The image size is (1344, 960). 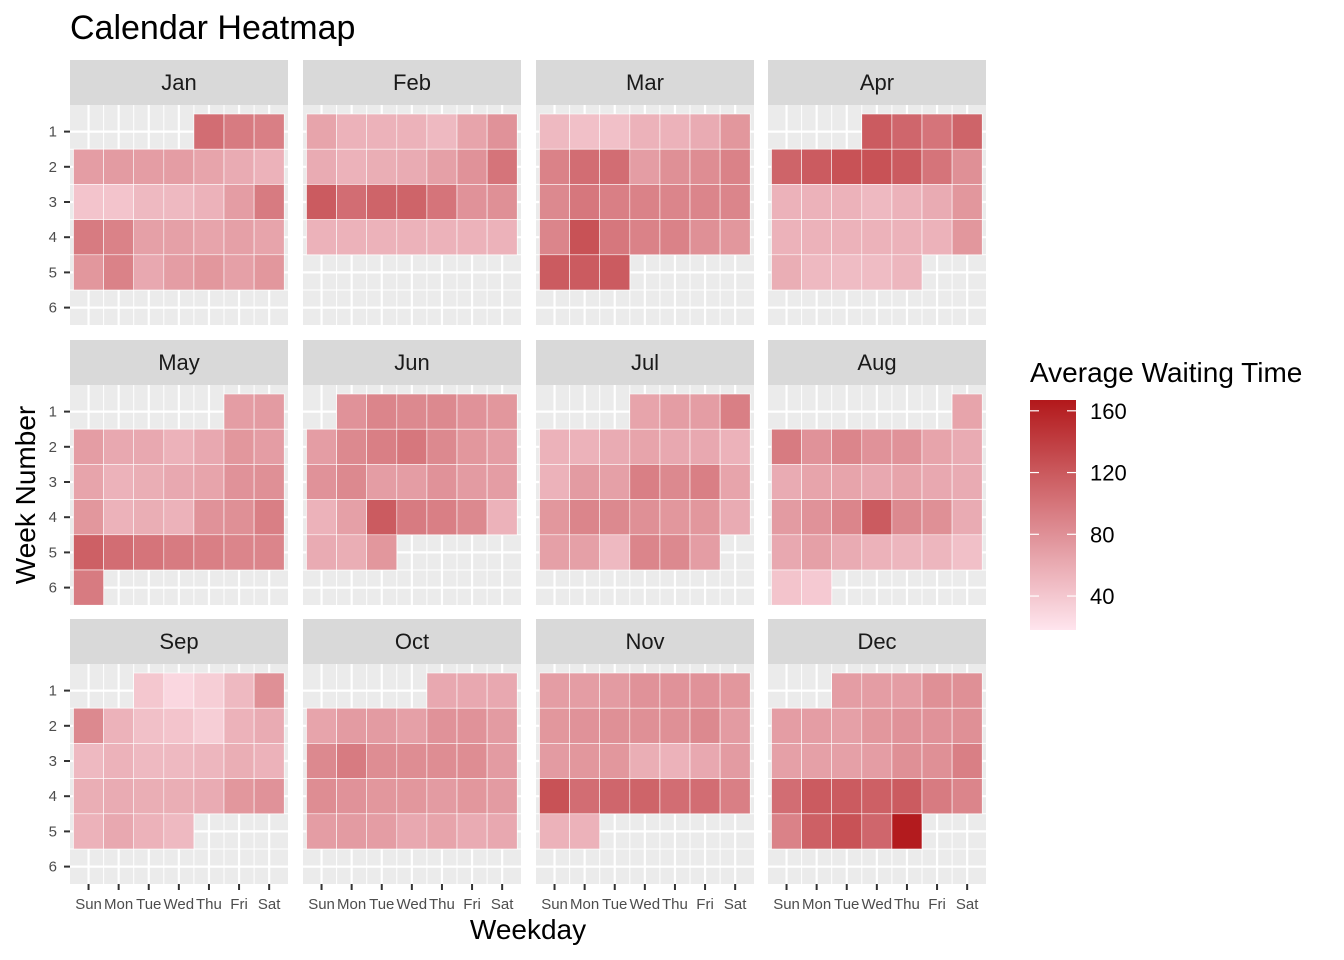 I want to click on chart-title: Calendar Heatmap, so click(x=212, y=28).